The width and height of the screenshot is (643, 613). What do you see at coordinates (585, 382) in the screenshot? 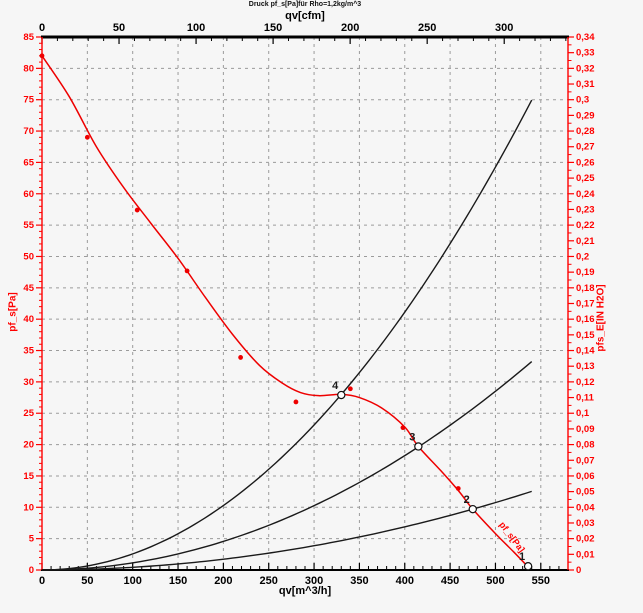
I see `right-axis-label: 0,12` at bounding box center [585, 382].